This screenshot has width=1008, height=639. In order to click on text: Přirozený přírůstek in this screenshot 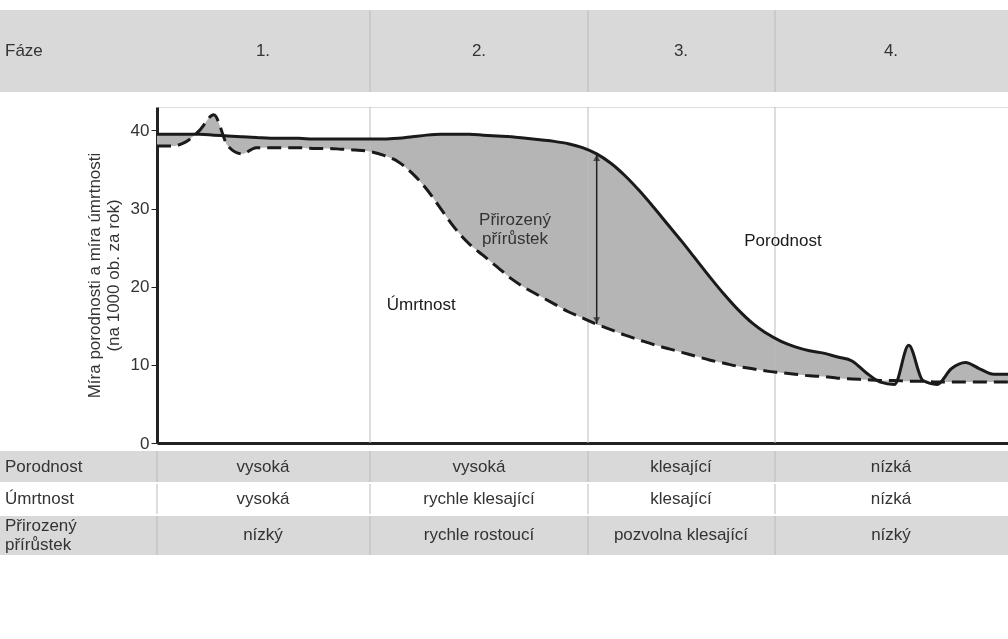, I will do `click(41, 534)`.